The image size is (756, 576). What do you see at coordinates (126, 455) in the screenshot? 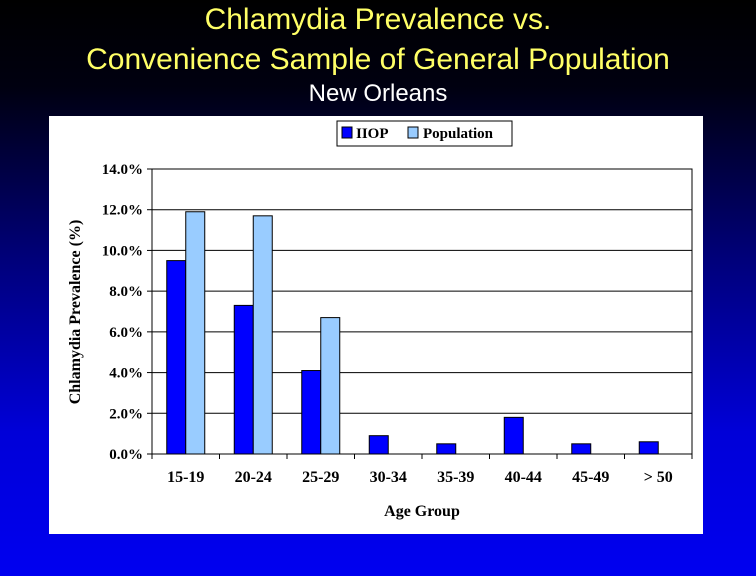
I see `y-tick-label: 0.0%` at bounding box center [126, 455].